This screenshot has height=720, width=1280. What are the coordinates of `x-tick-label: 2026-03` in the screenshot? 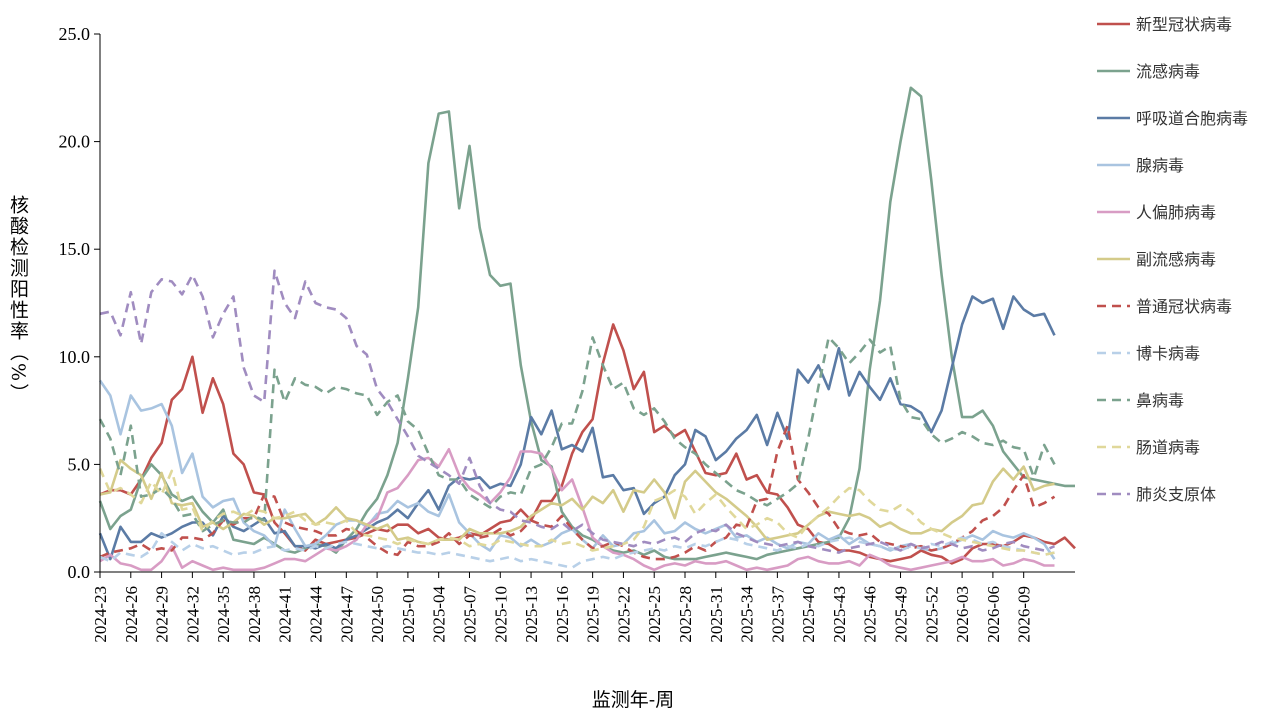 It's located at (962, 614).